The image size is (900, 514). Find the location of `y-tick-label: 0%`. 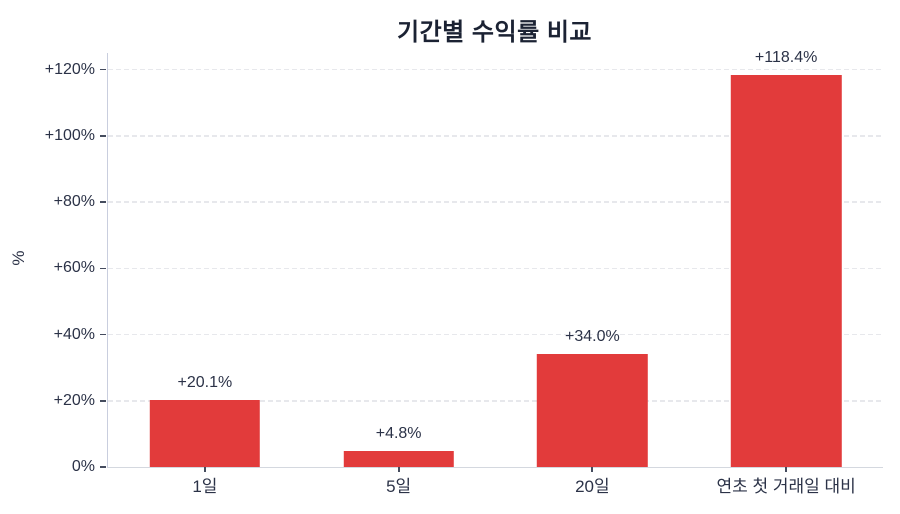

y-tick-label: 0% is located at coordinates (83, 466).